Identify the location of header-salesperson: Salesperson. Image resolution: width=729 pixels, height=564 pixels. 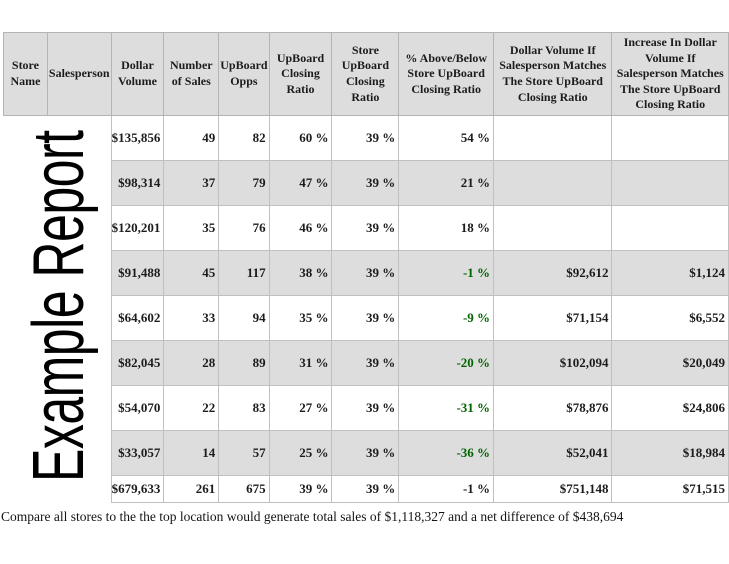
(79, 74).